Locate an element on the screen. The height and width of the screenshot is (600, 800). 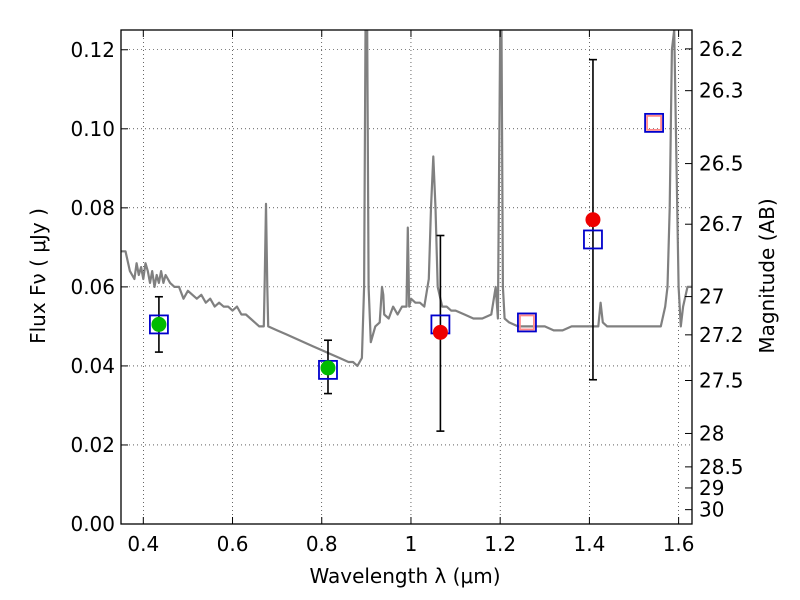
magnitude-tick-label: 28 is located at coordinates (711, 433).